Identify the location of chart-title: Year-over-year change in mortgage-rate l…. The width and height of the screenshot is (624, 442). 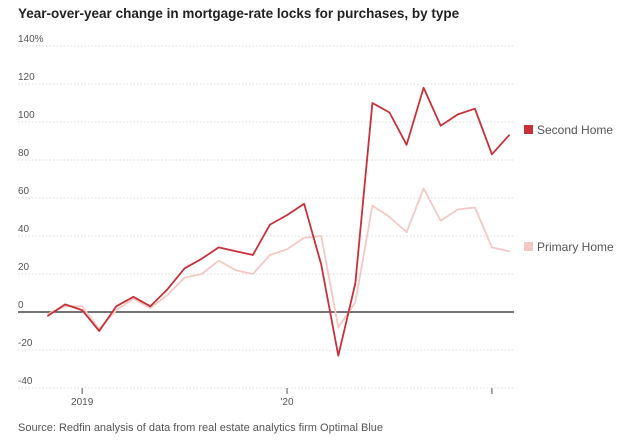
(239, 13).